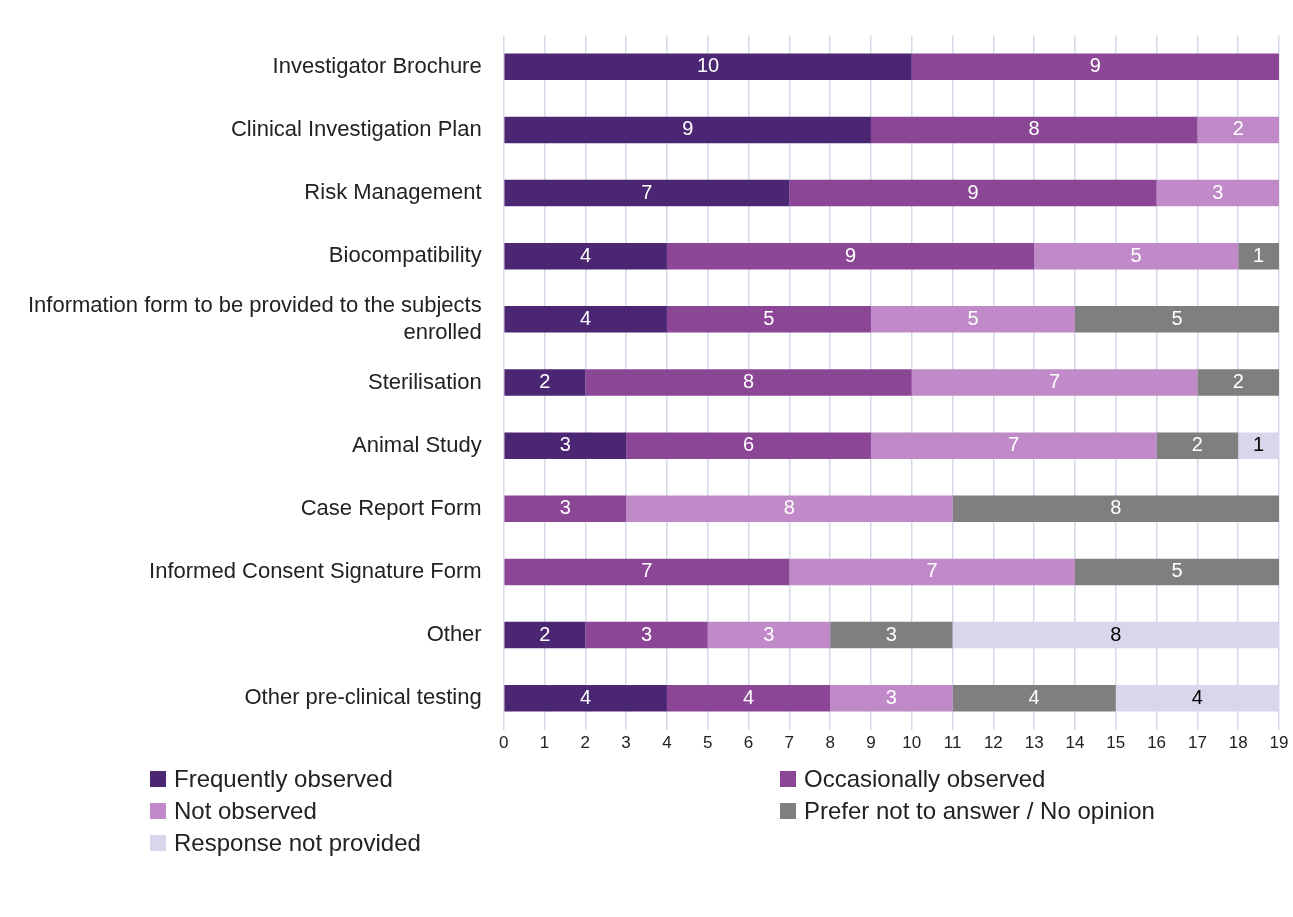 Image resolution: width=1293 pixels, height=917 pixels. I want to click on x-tick-label: 15, so click(1116, 742).